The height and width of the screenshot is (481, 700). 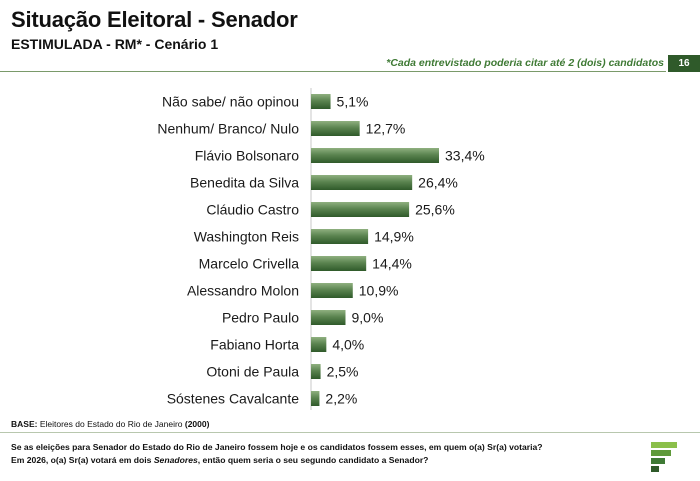 What do you see at coordinates (353, 102) in the screenshot?
I see `value-label: 5,1%` at bounding box center [353, 102].